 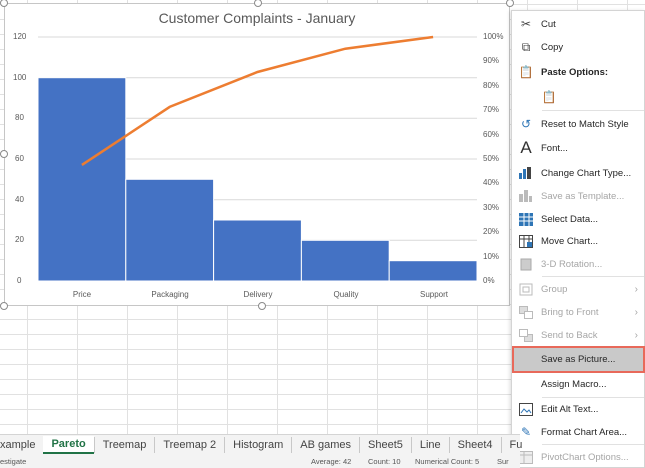 I want to click on paste-option-button: 📋, so click(x=578, y=97).